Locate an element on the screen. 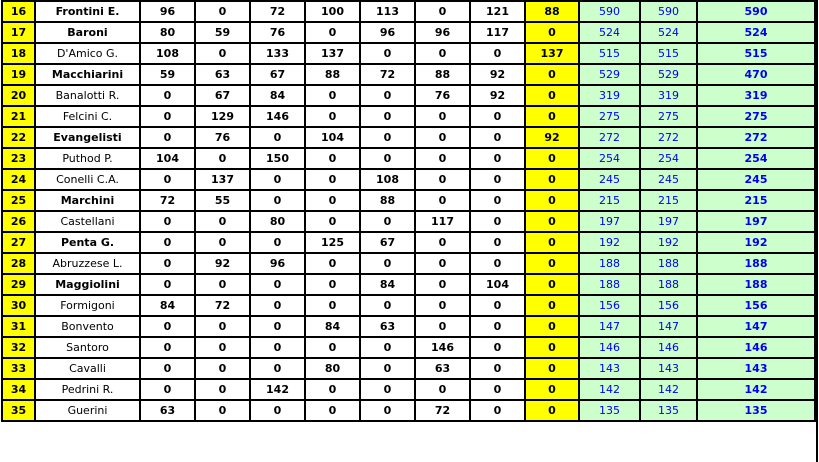 Image resolution: width=819 pixels, height=462 pixels. total-cell-final: 524 is located at coordinates (756, 32).